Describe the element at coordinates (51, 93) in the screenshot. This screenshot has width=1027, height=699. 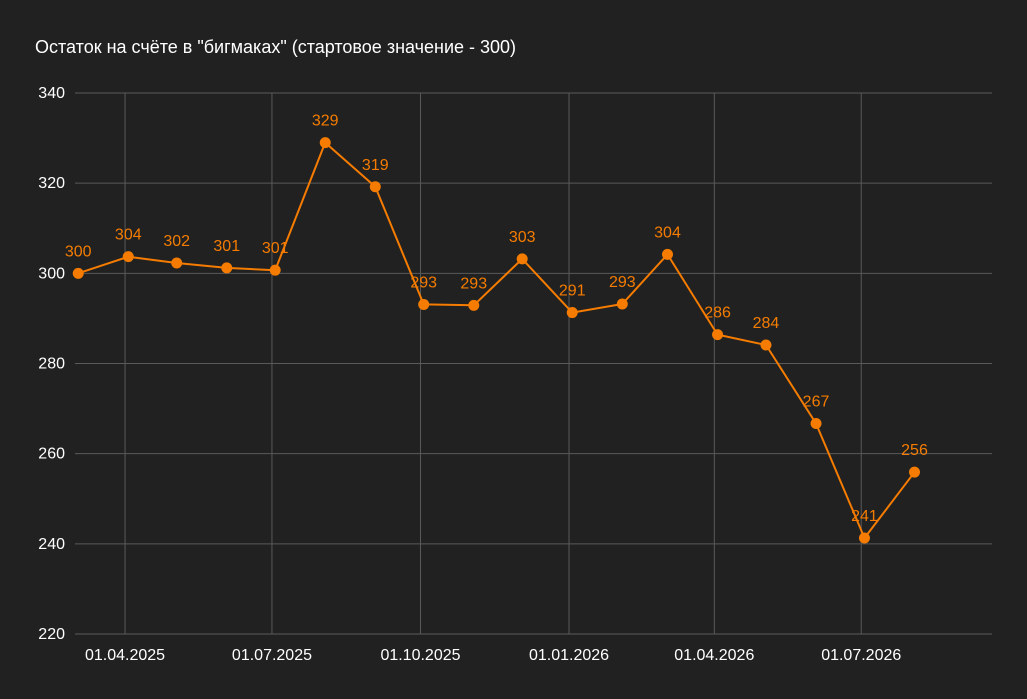
I see `y-tick-label: 340` at that location.